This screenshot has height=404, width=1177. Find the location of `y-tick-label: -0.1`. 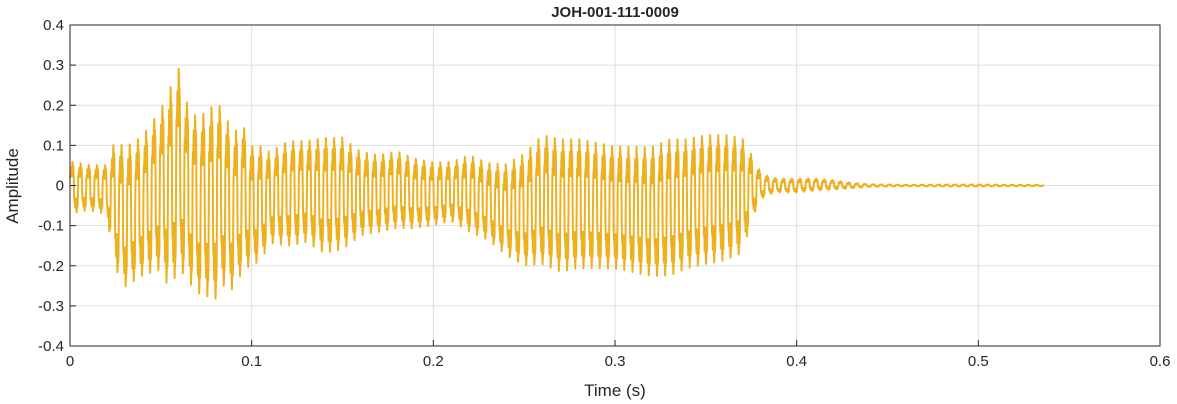

y-tick-label: -0.1 is located at coordinates (51, 226).